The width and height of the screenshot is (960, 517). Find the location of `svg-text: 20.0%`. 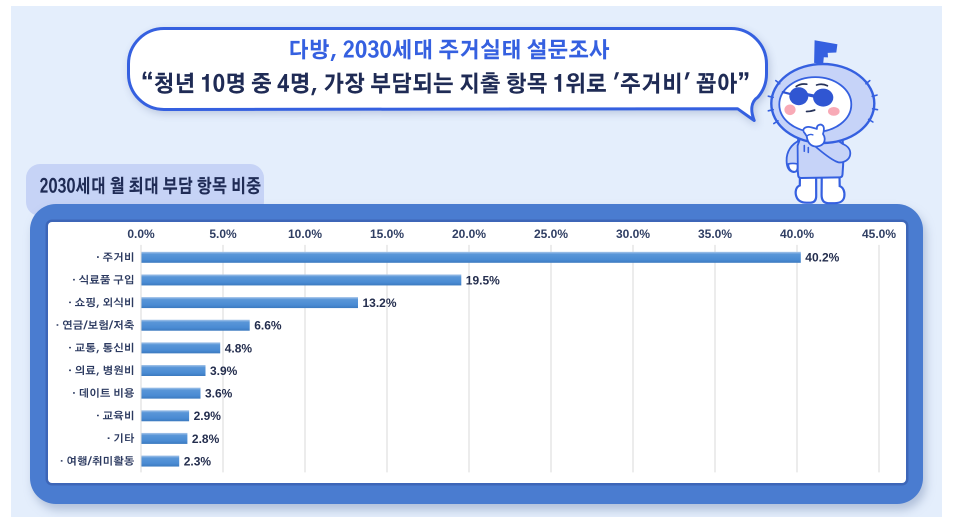

svg-text: 20.0% is located at coordinates (469, 234).